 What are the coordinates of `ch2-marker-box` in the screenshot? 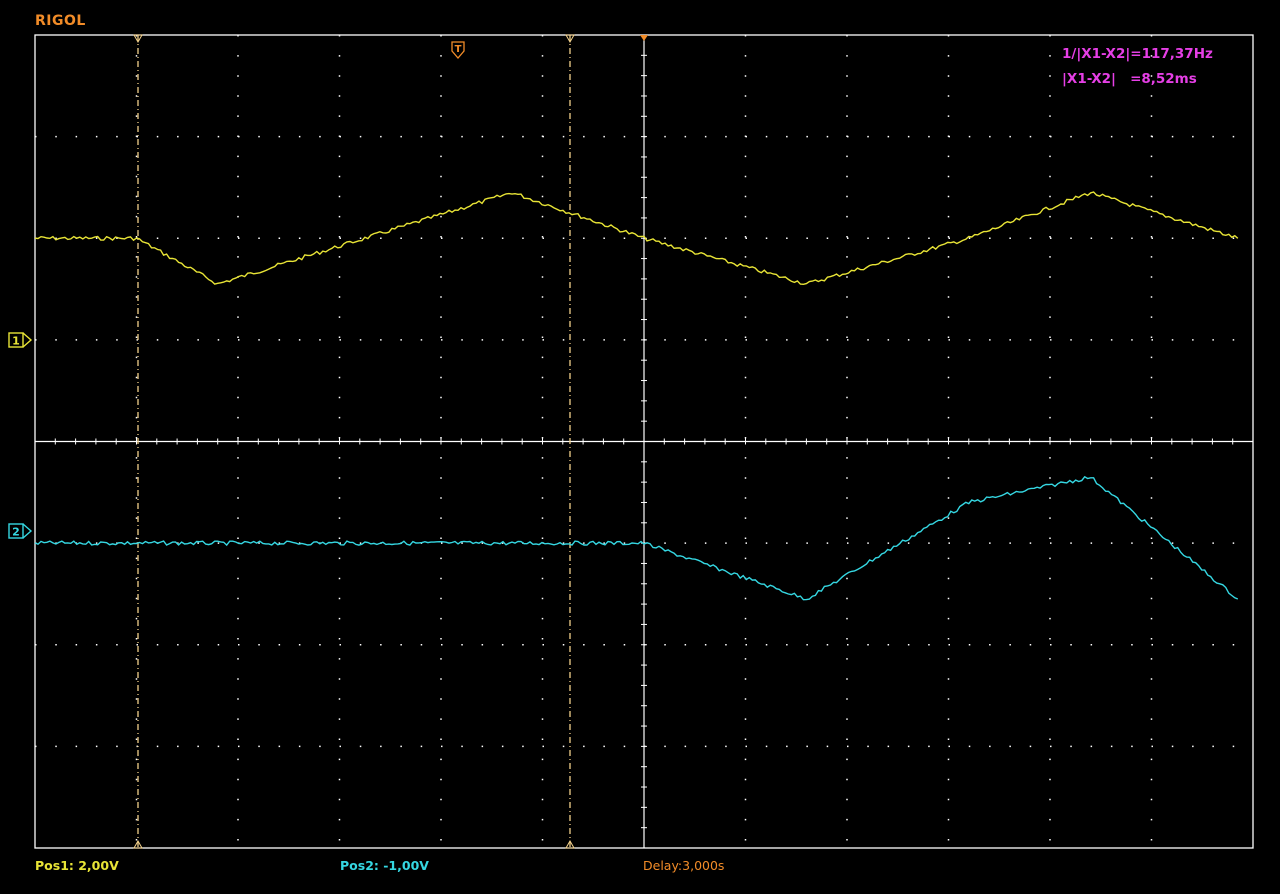 It's located at (16, 531).